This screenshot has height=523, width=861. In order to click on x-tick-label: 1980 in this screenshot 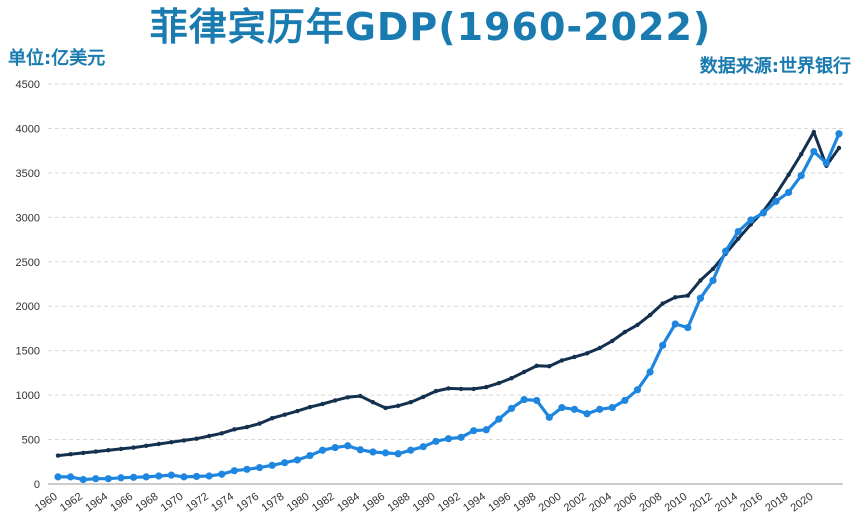, I will do `click(298, 503)`.